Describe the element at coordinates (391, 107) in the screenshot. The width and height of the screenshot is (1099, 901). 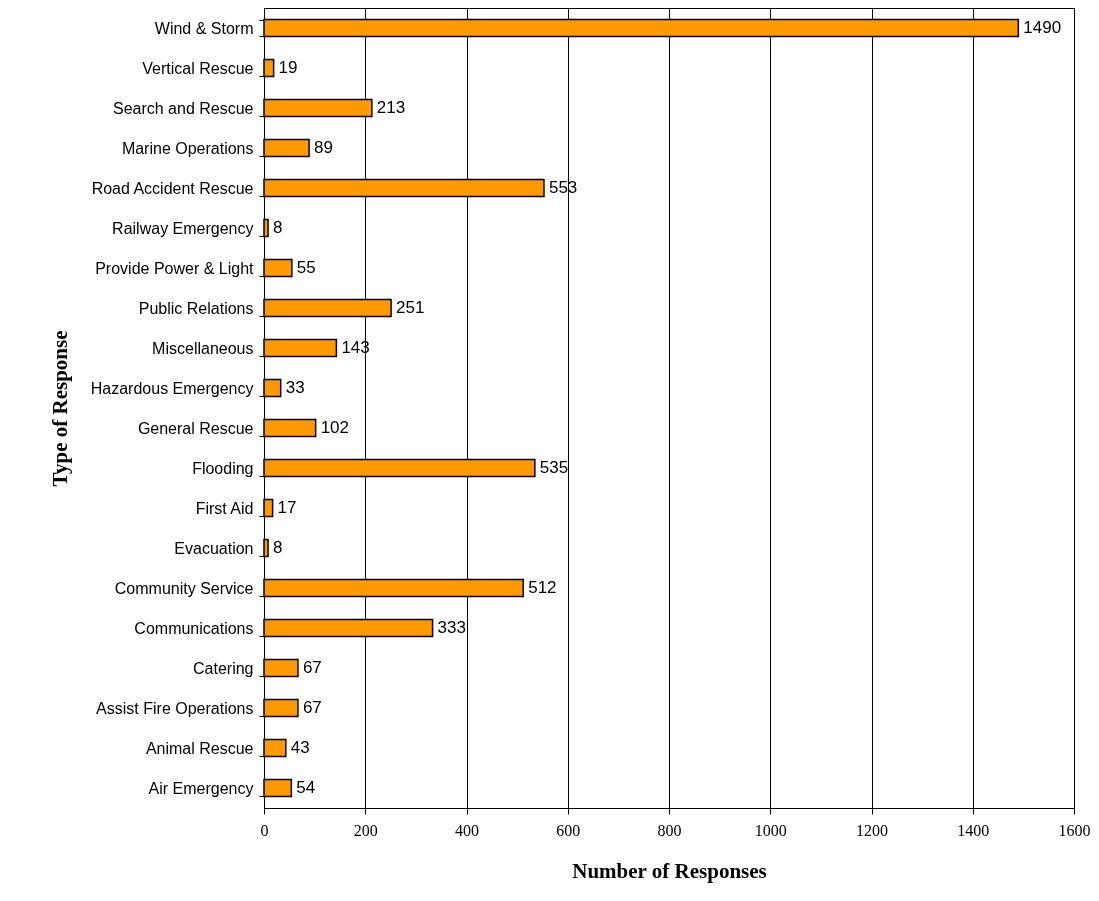
I see `data-label: 213` at that location.